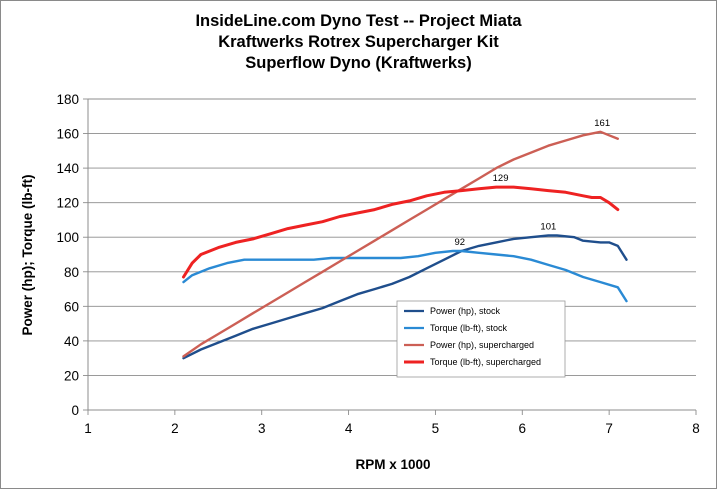 The image size is (717, 489). What do you see at coordinates (175, 428) in the screenshot?
I see `x-tick-label: 2` at bounding box center [175, 428].